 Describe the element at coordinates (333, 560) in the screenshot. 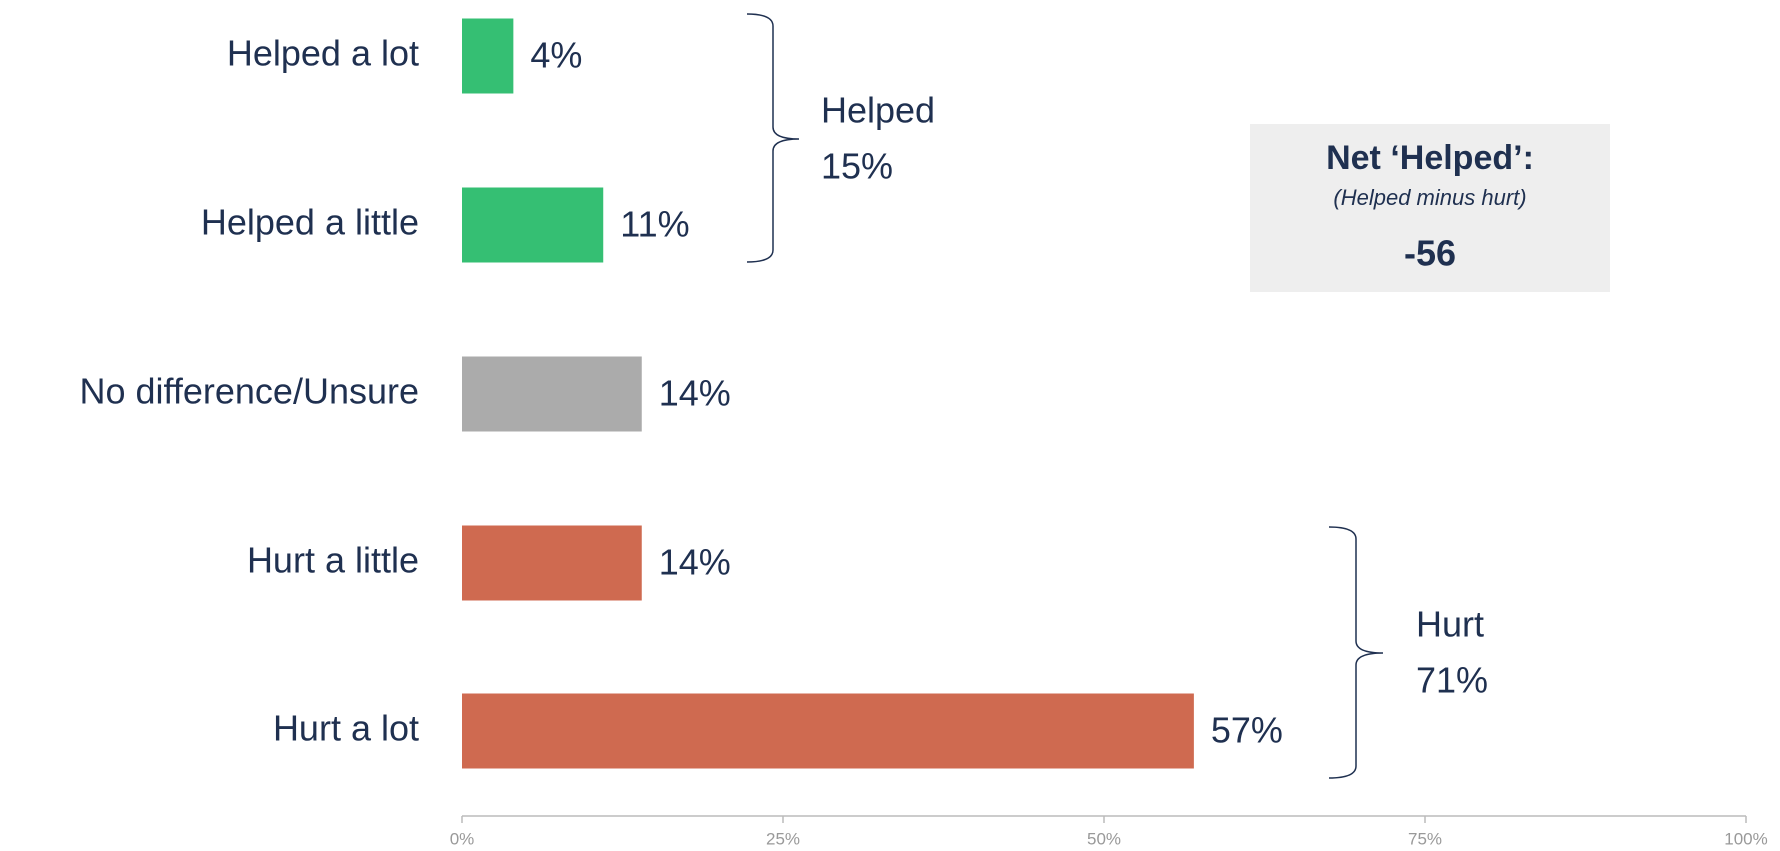

I see `category-label: Hurt a little` at that location.